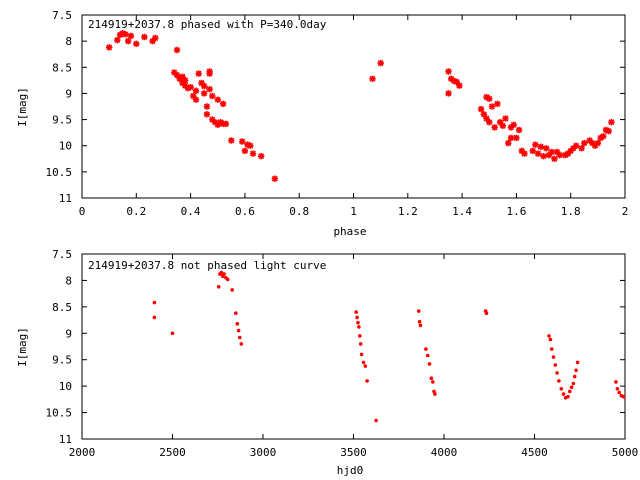 The image size is (640, 480). What do you see at coordinates (353, 211) in the screenshot?
I see `x-tick-label: 1` at bounding box center [353, 211].